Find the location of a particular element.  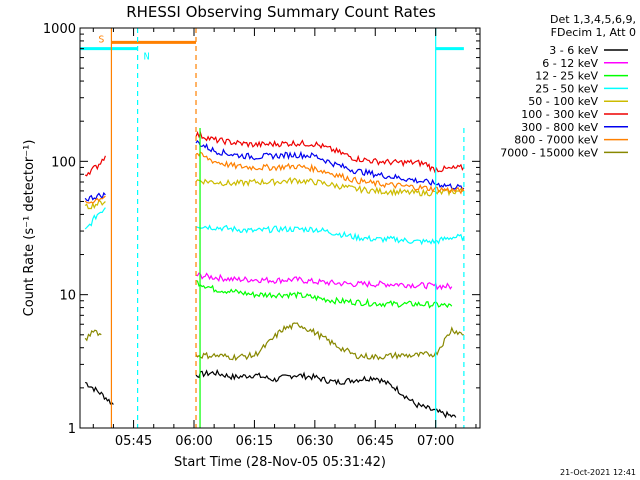

marker-N-label: N is located at coordinates (147, 57).